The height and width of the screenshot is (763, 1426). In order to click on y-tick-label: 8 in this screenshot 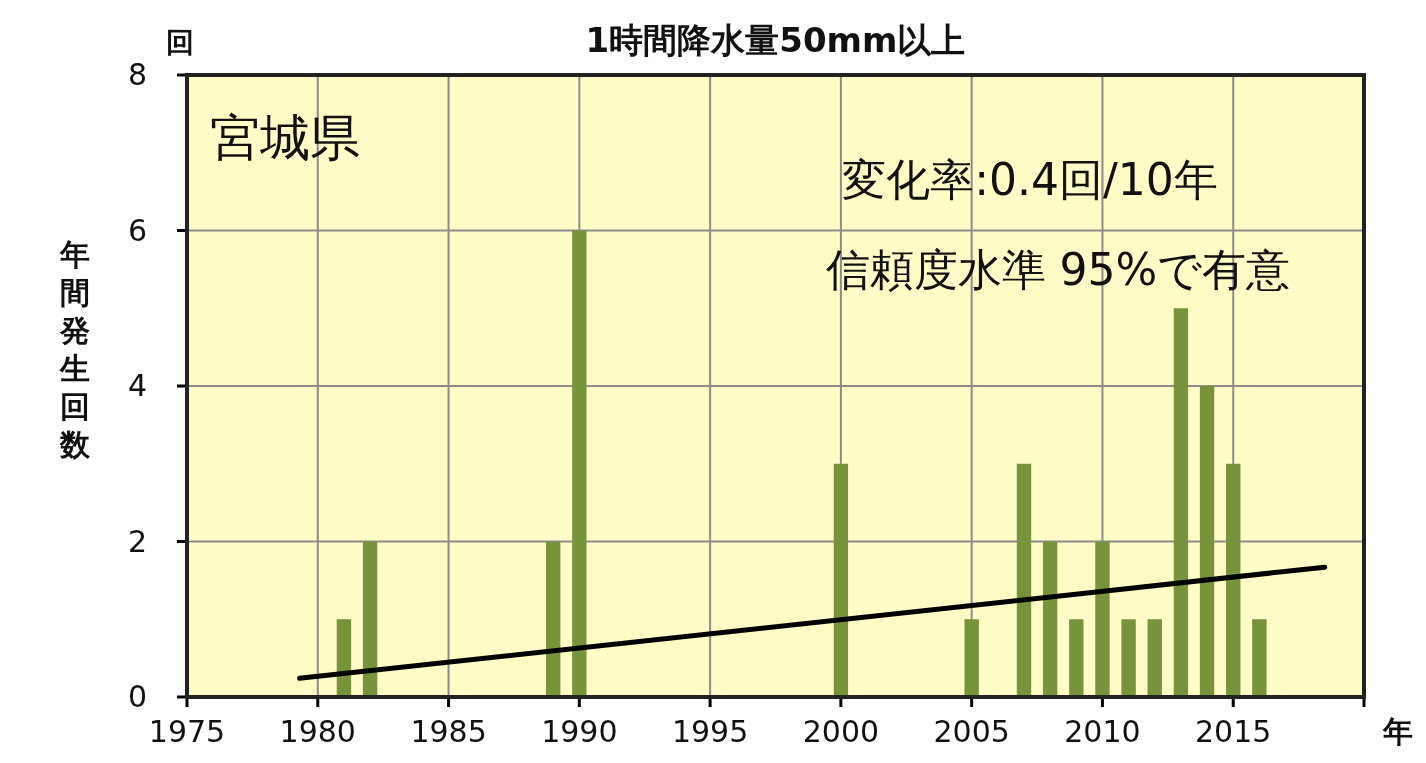, I will do `click(137, 74)`.